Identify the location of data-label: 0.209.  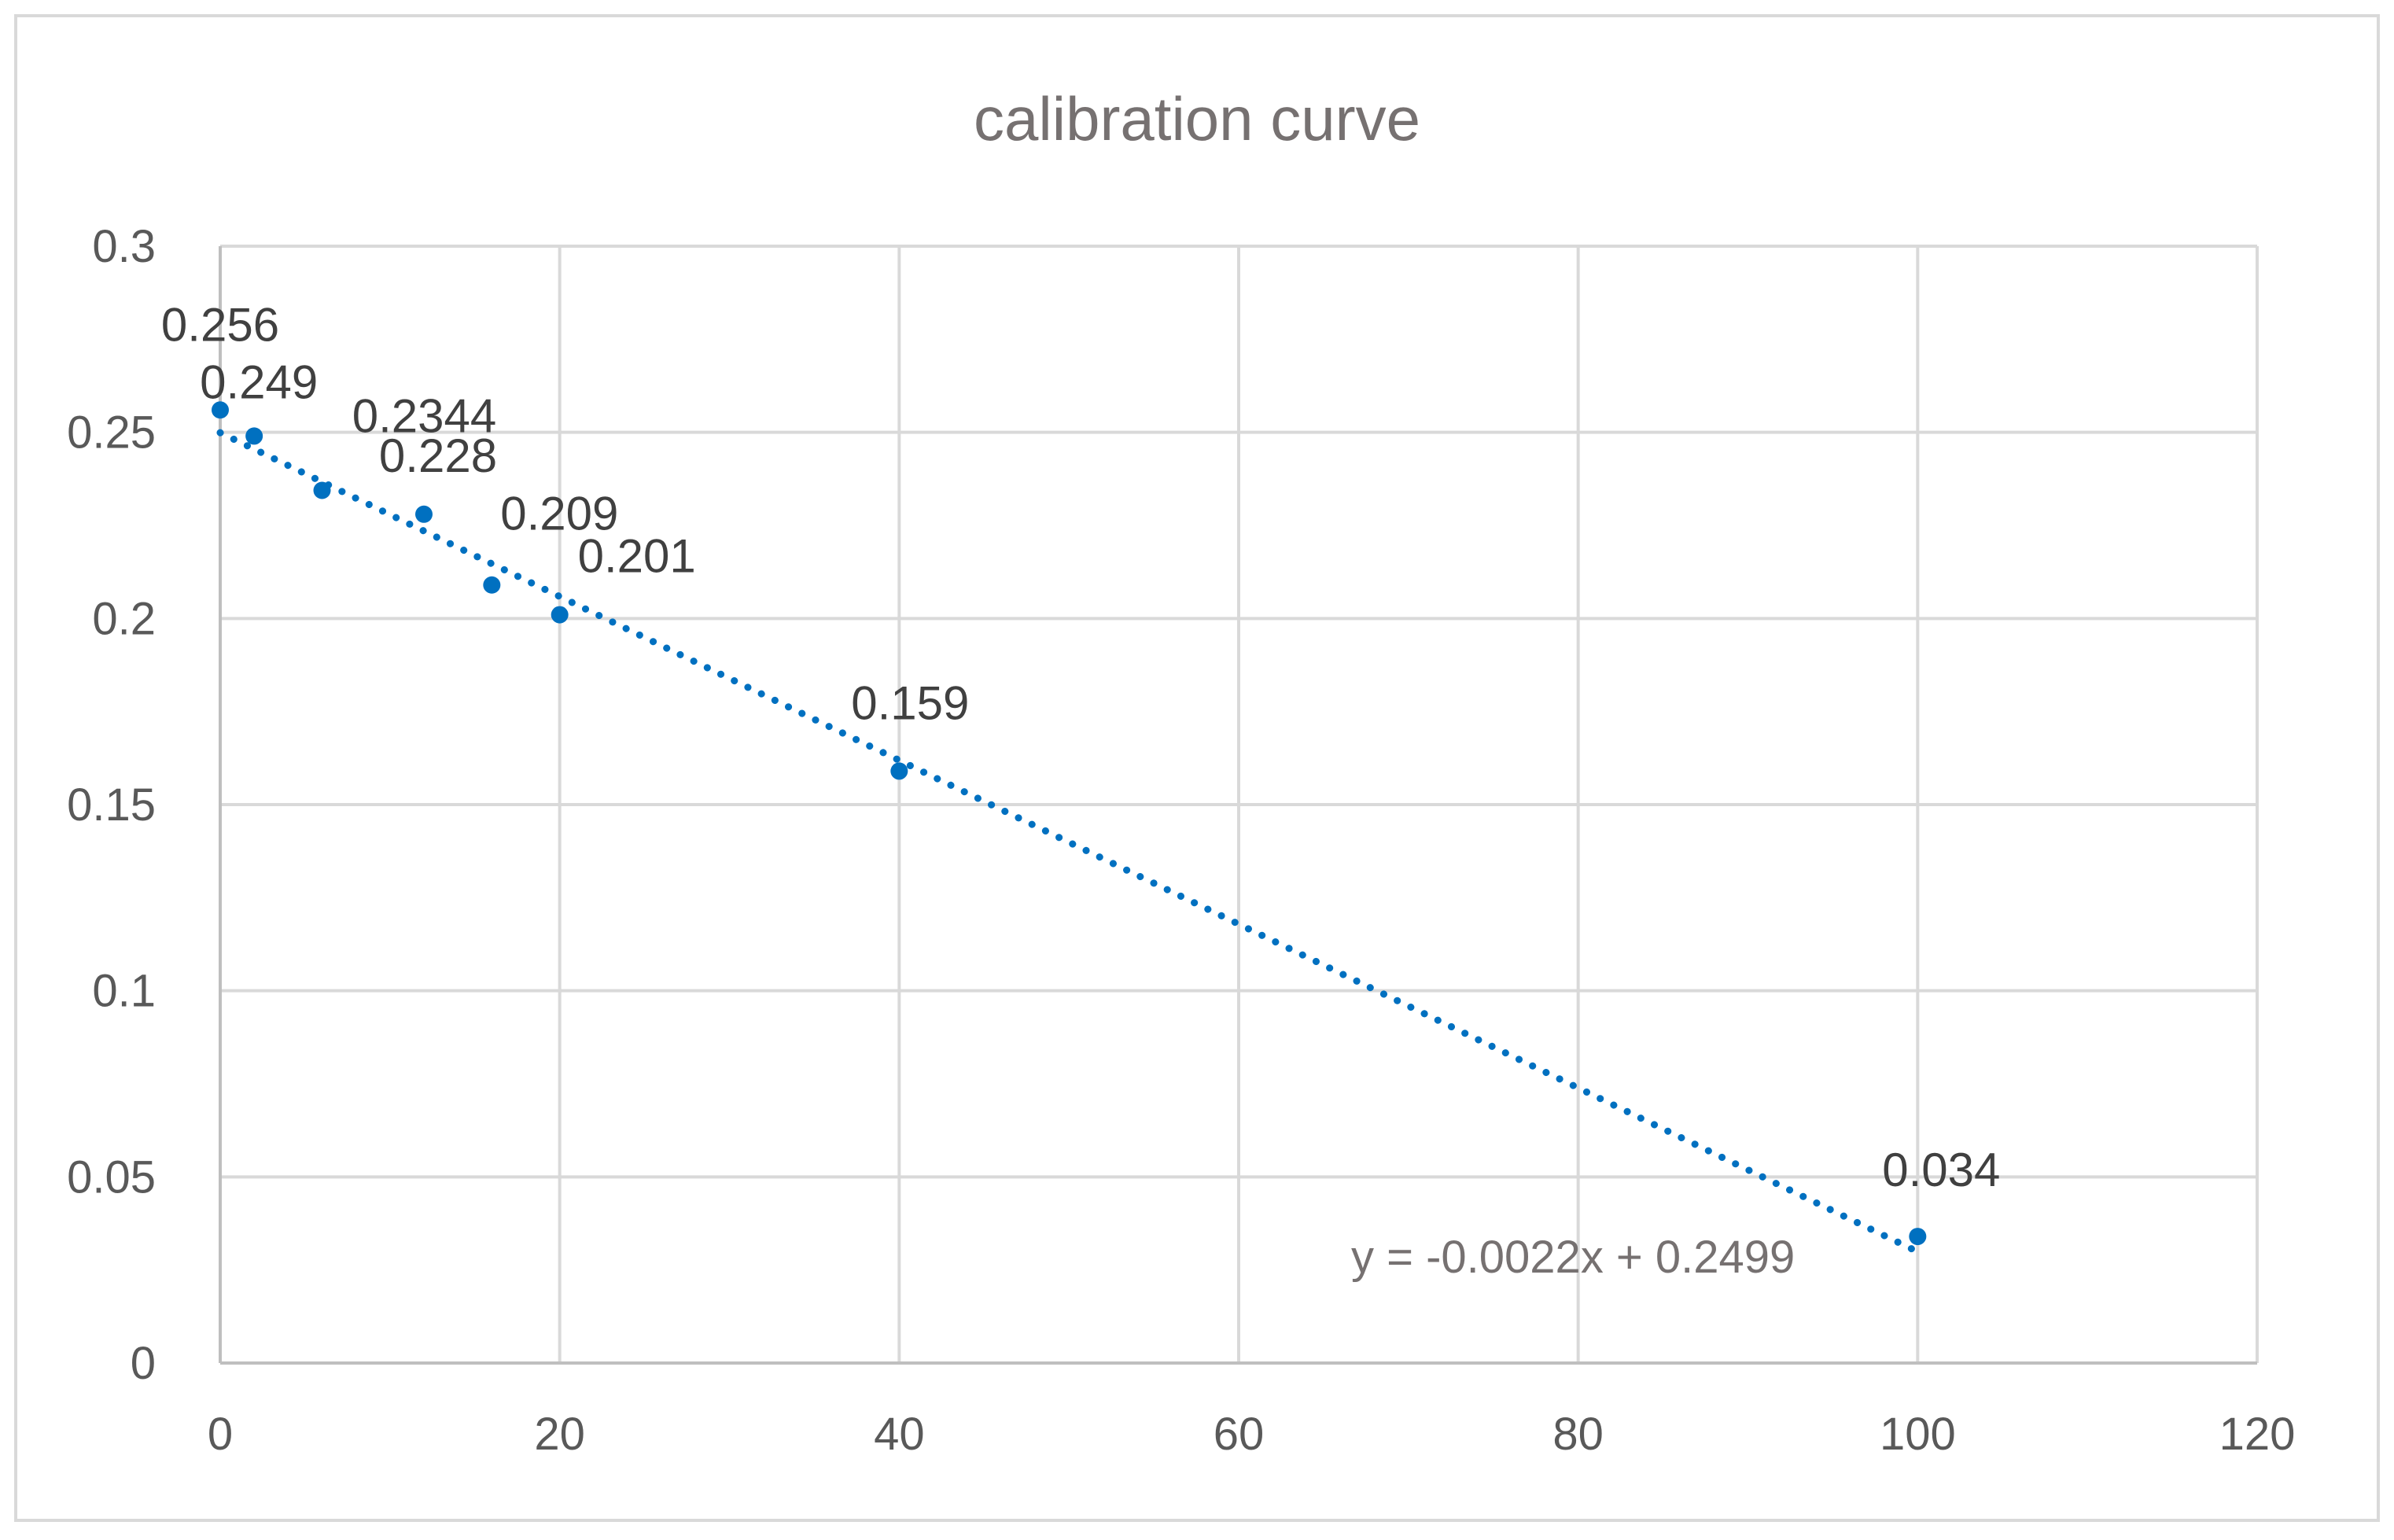
(559, 514).